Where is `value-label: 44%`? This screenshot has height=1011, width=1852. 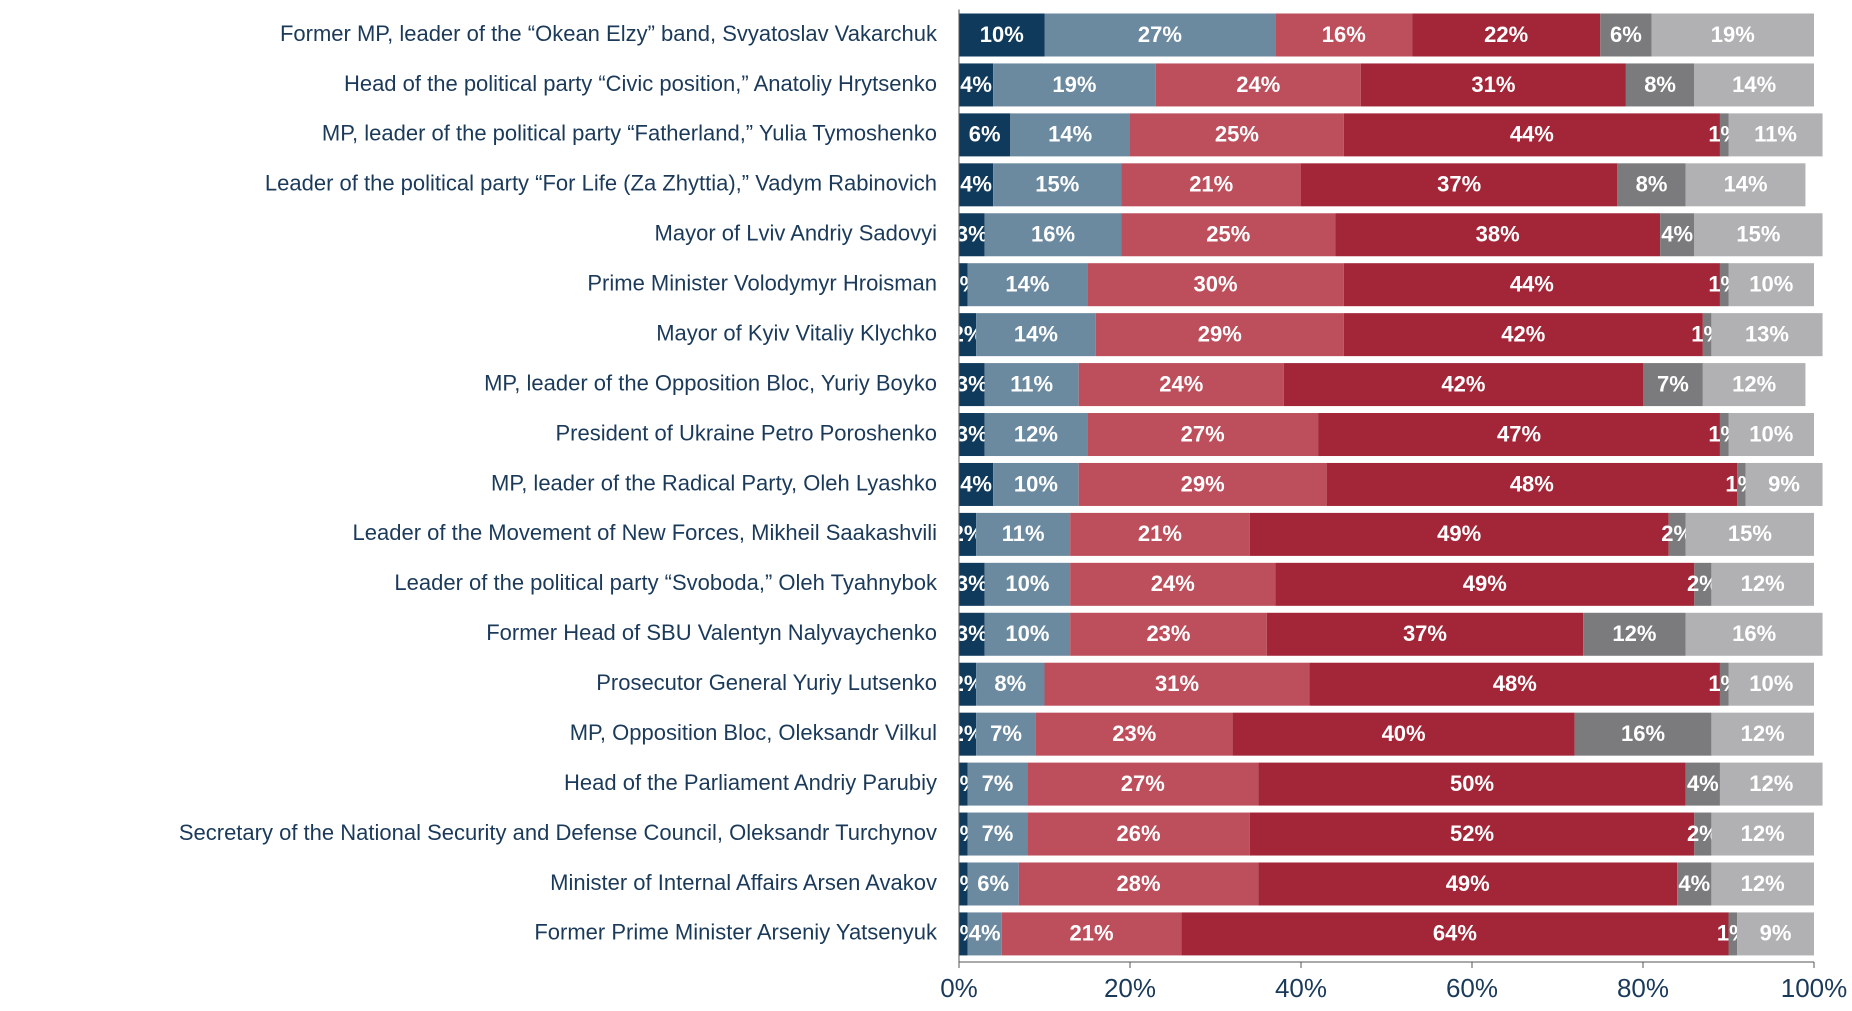
value-label: 44% is located at coordinates (1532, 134).